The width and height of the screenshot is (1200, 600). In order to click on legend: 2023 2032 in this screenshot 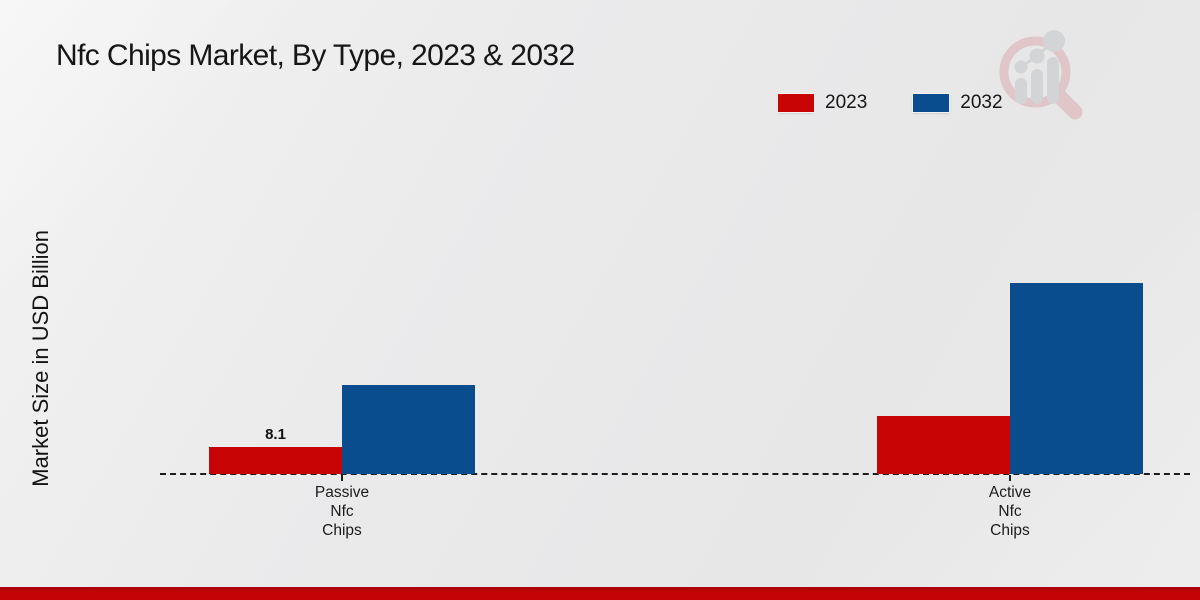, I will do `click(890, 103)`.